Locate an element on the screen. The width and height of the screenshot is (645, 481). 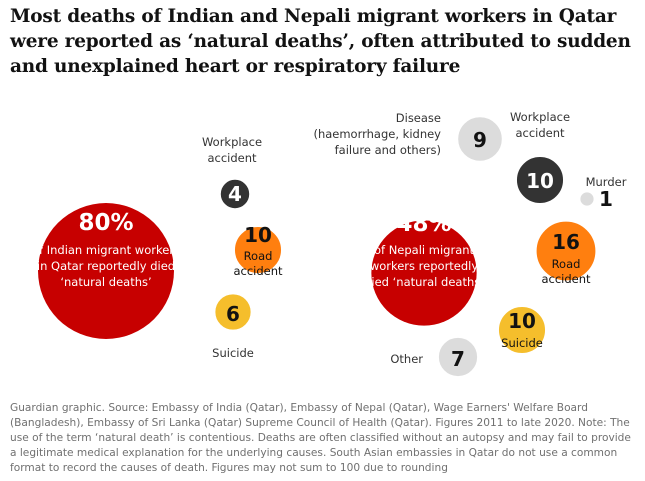
nepal-murder-bubble is located at coordinates (587, 199).